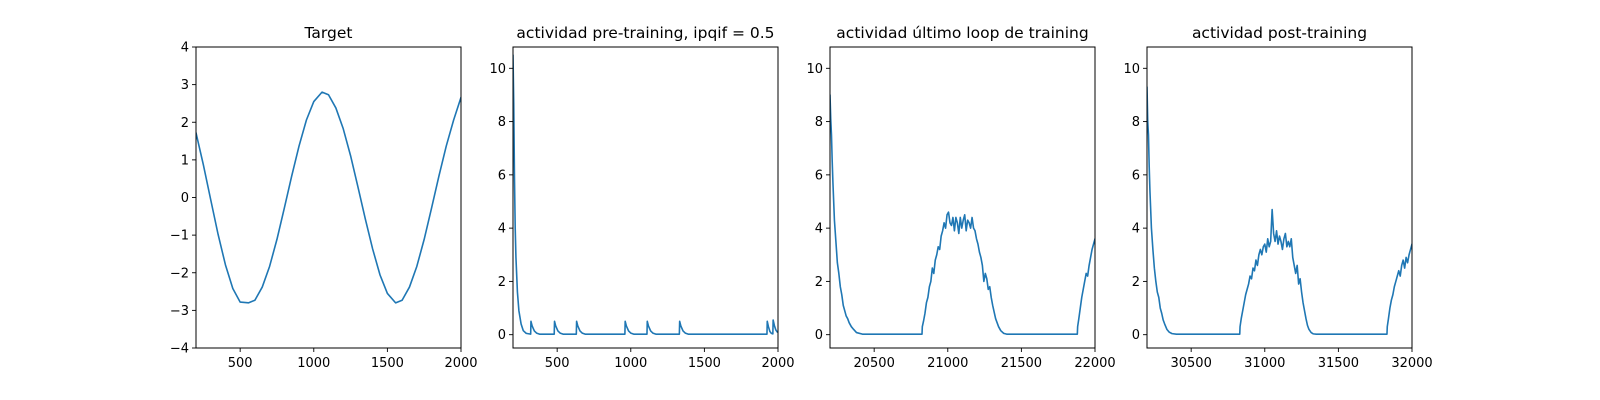  What do you see at coordinates (645, 33) in the screenshot?
I see `panel-title: actividad pre-training, ipqif = 0.5` at bounding box center [645, 33].